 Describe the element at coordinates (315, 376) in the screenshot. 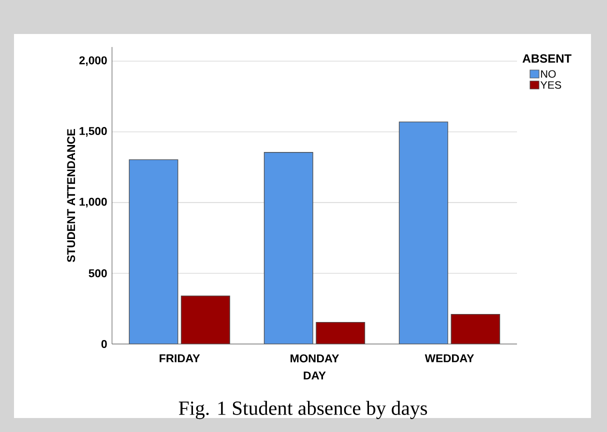

I see `x-axis-title: DAY` at that location.